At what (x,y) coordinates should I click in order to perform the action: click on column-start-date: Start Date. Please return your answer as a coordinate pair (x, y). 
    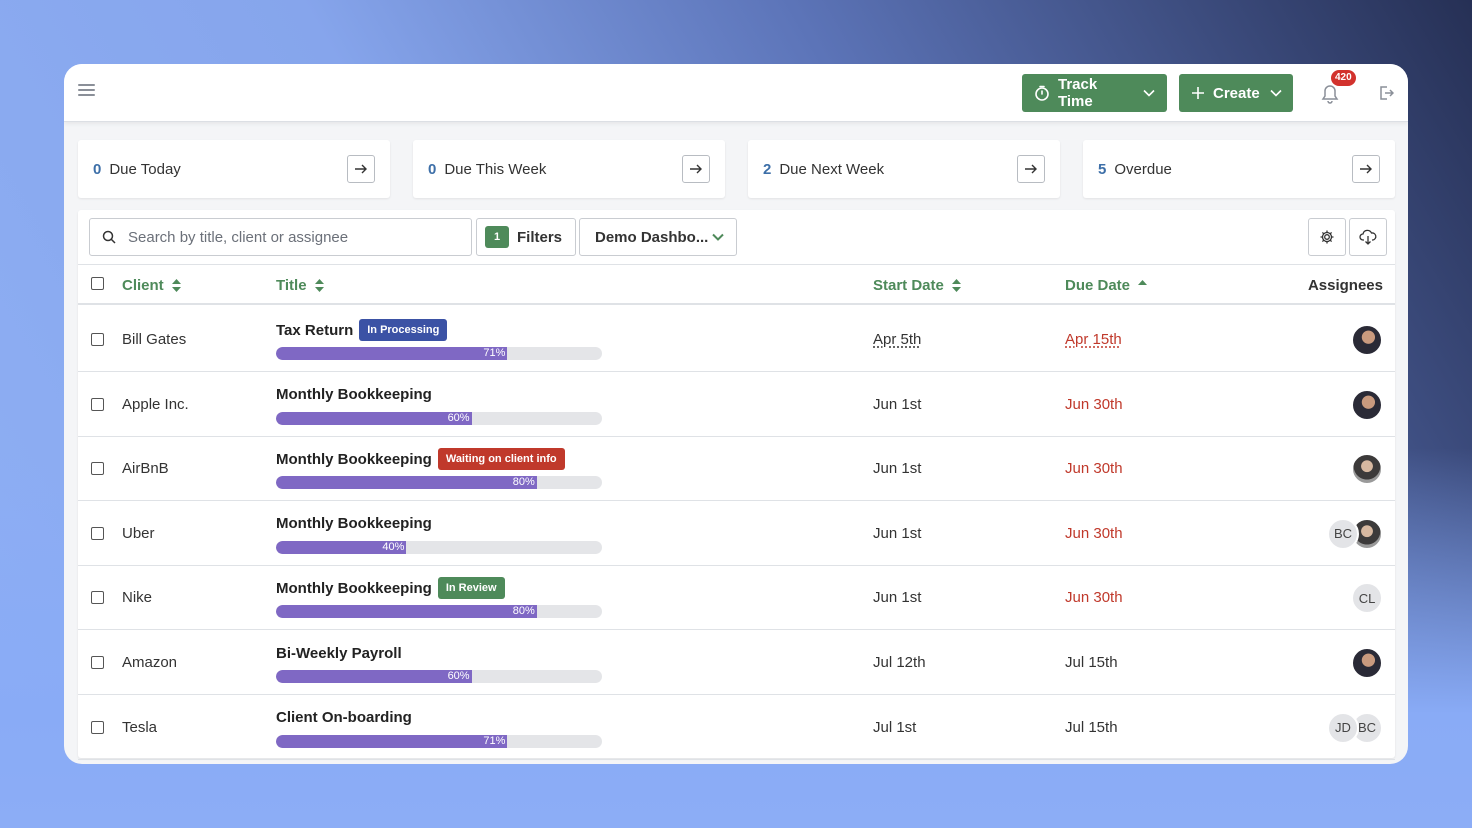
    Looking at the image, I should click on (917, 285).